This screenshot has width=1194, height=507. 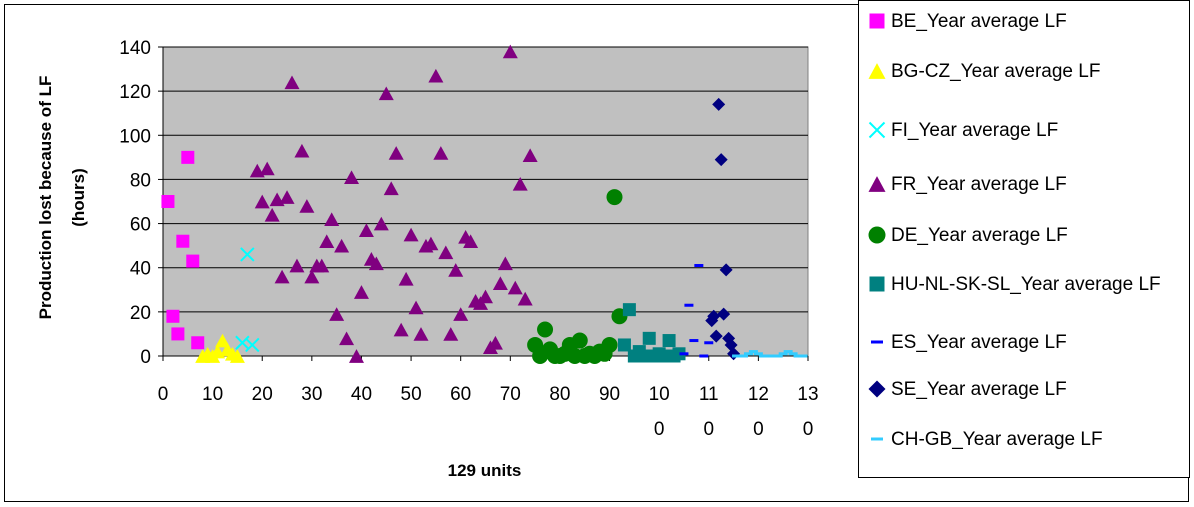 I want to click on y-tick-label: 120, so click(x=135, y=92).